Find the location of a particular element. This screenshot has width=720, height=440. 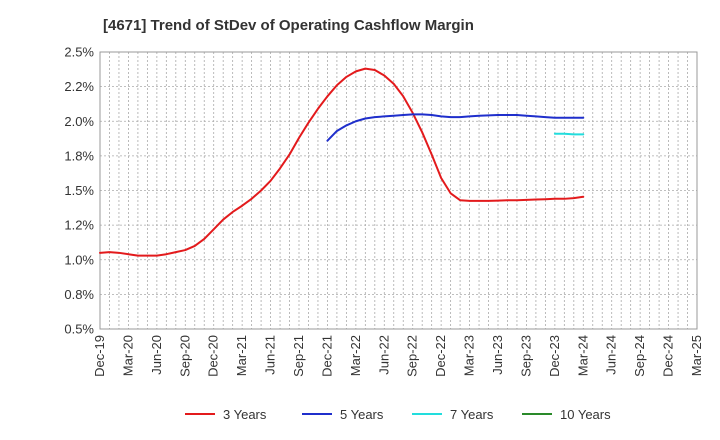

y-tick-label: 0.8% is located at coordinates (79, 294).